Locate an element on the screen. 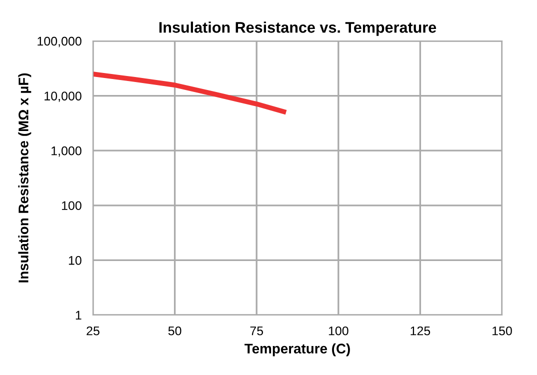 This screenshot has height=375, width=537. y-tick-label: 10 is located at coordinates (75, 260).